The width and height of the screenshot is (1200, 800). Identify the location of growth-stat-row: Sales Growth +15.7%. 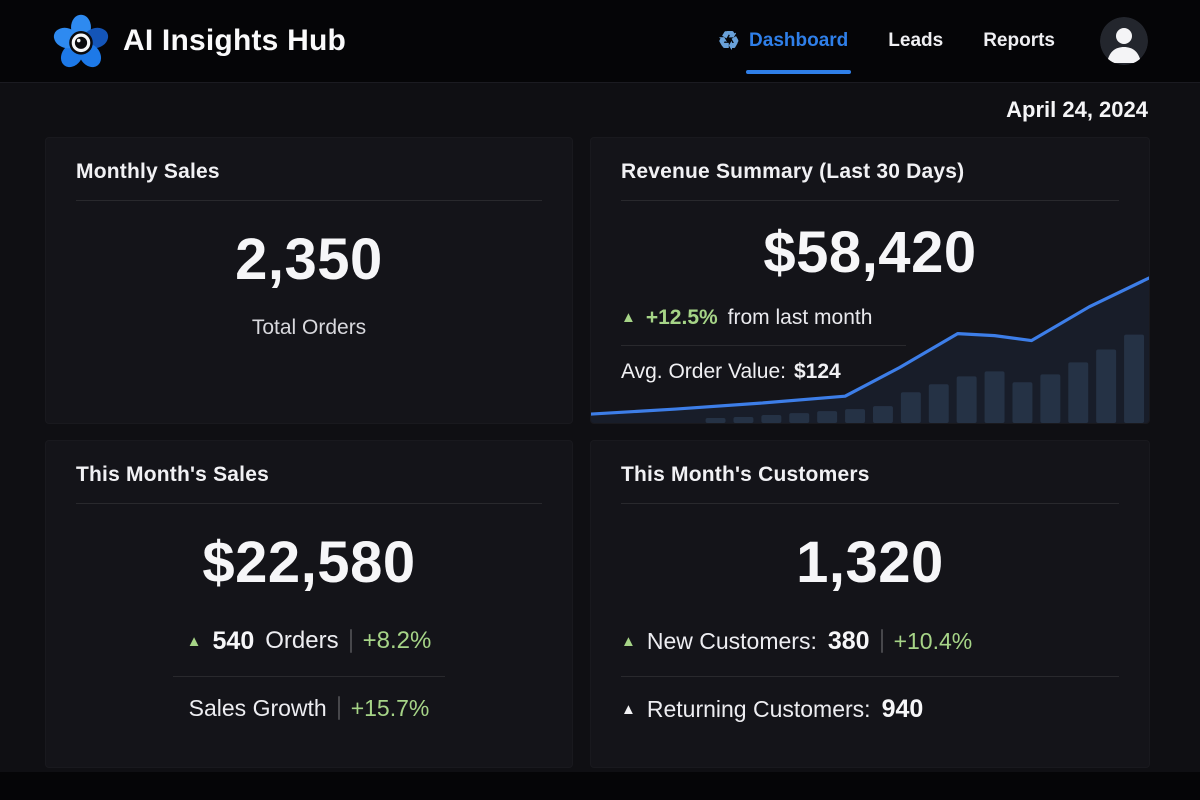
(309, 708).